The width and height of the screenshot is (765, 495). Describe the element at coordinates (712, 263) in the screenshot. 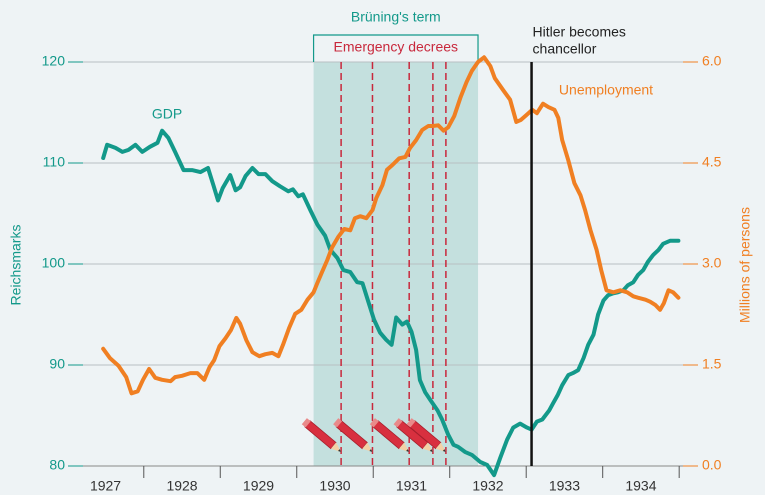

I see `y2-tick-label: 3.0` at that location.